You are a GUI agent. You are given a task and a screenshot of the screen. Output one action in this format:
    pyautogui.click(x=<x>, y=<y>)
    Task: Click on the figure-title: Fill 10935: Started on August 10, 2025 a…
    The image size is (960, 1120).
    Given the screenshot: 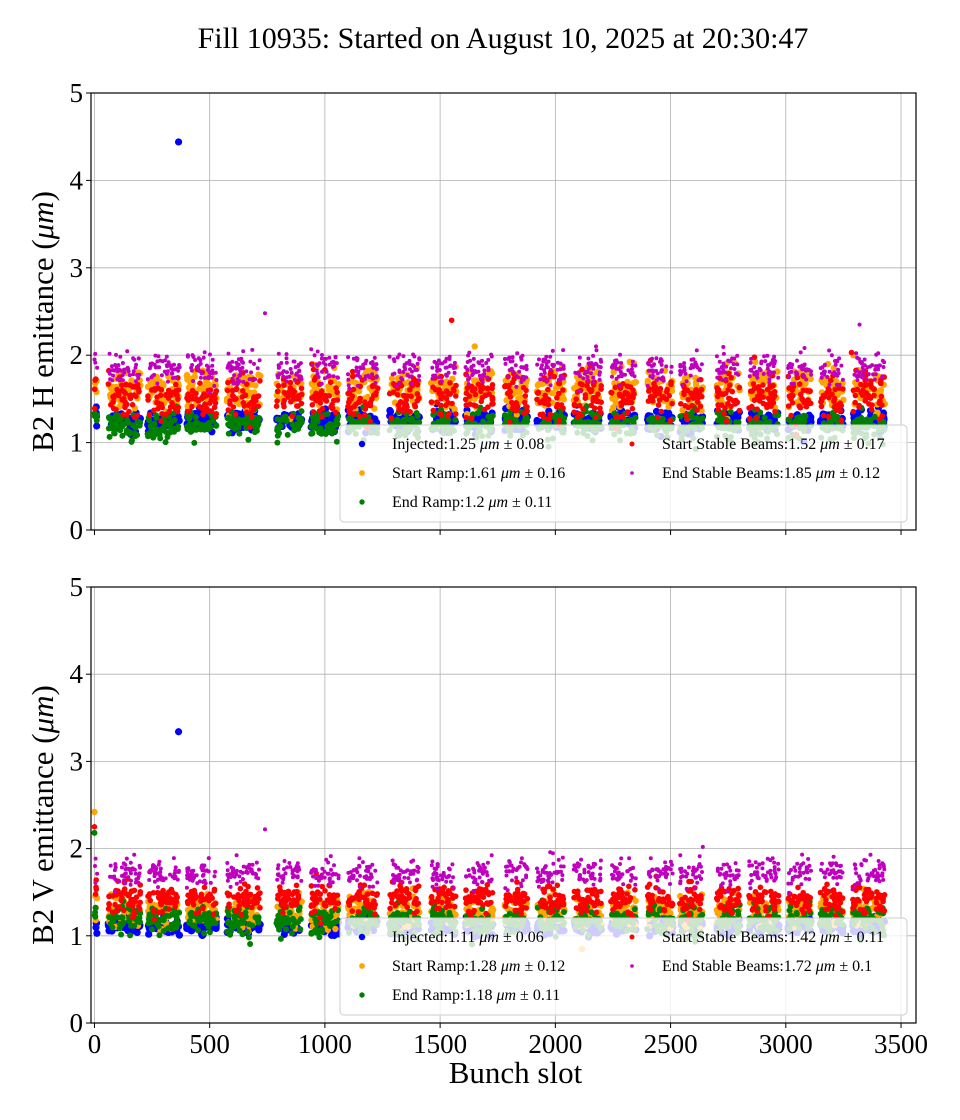 What is the action you would take?
    pyautogui.click(x=503, y=38)
    